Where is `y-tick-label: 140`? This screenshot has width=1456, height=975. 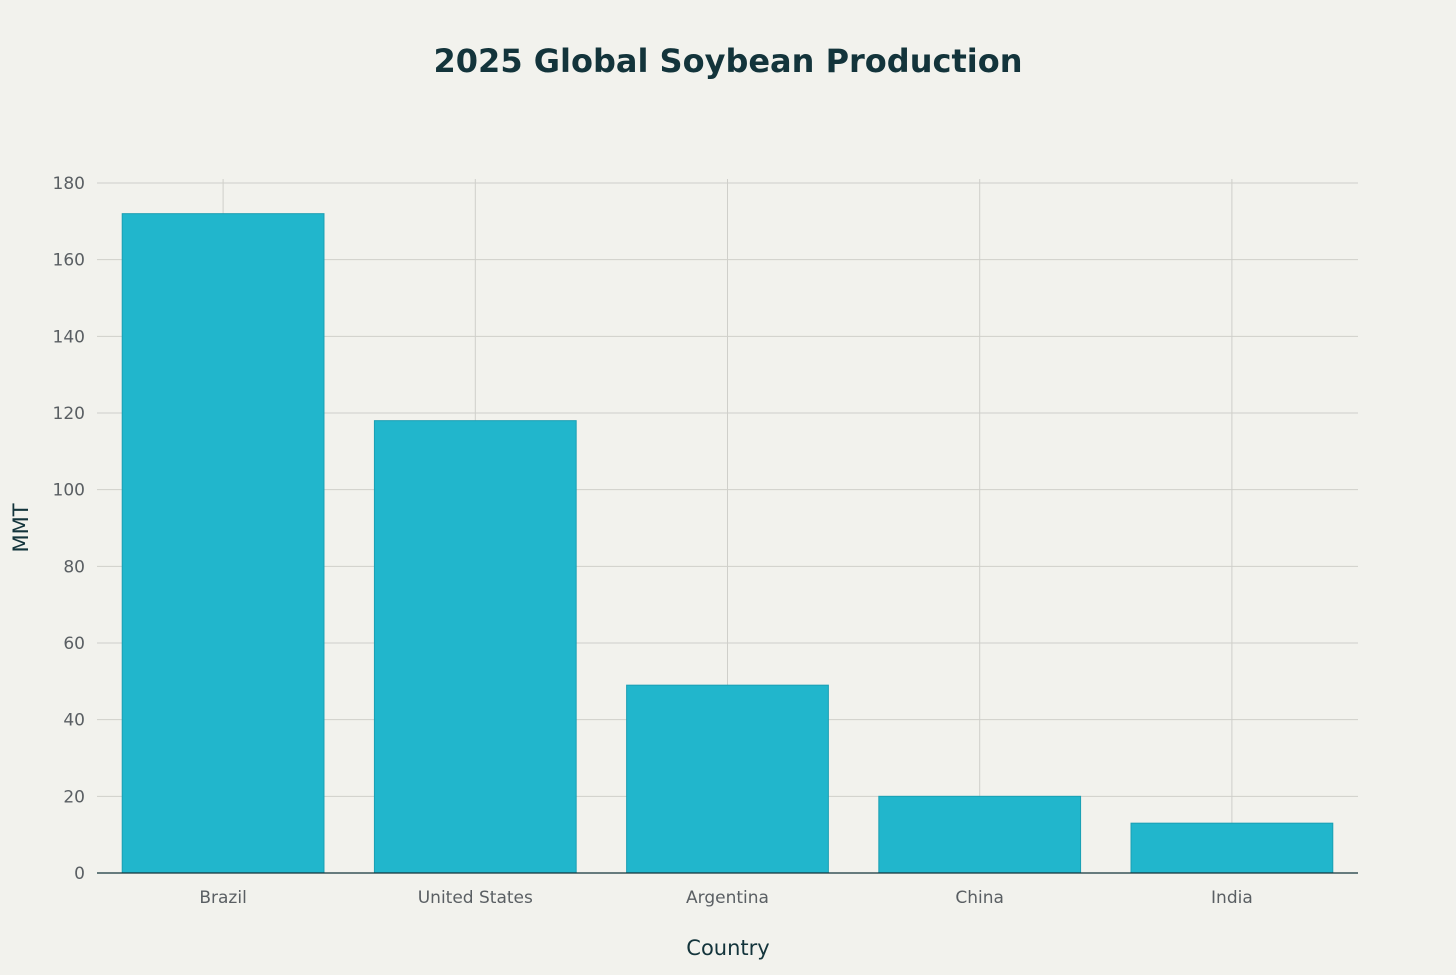 y-tick-label: 140 is located at coordinates (69, 337).